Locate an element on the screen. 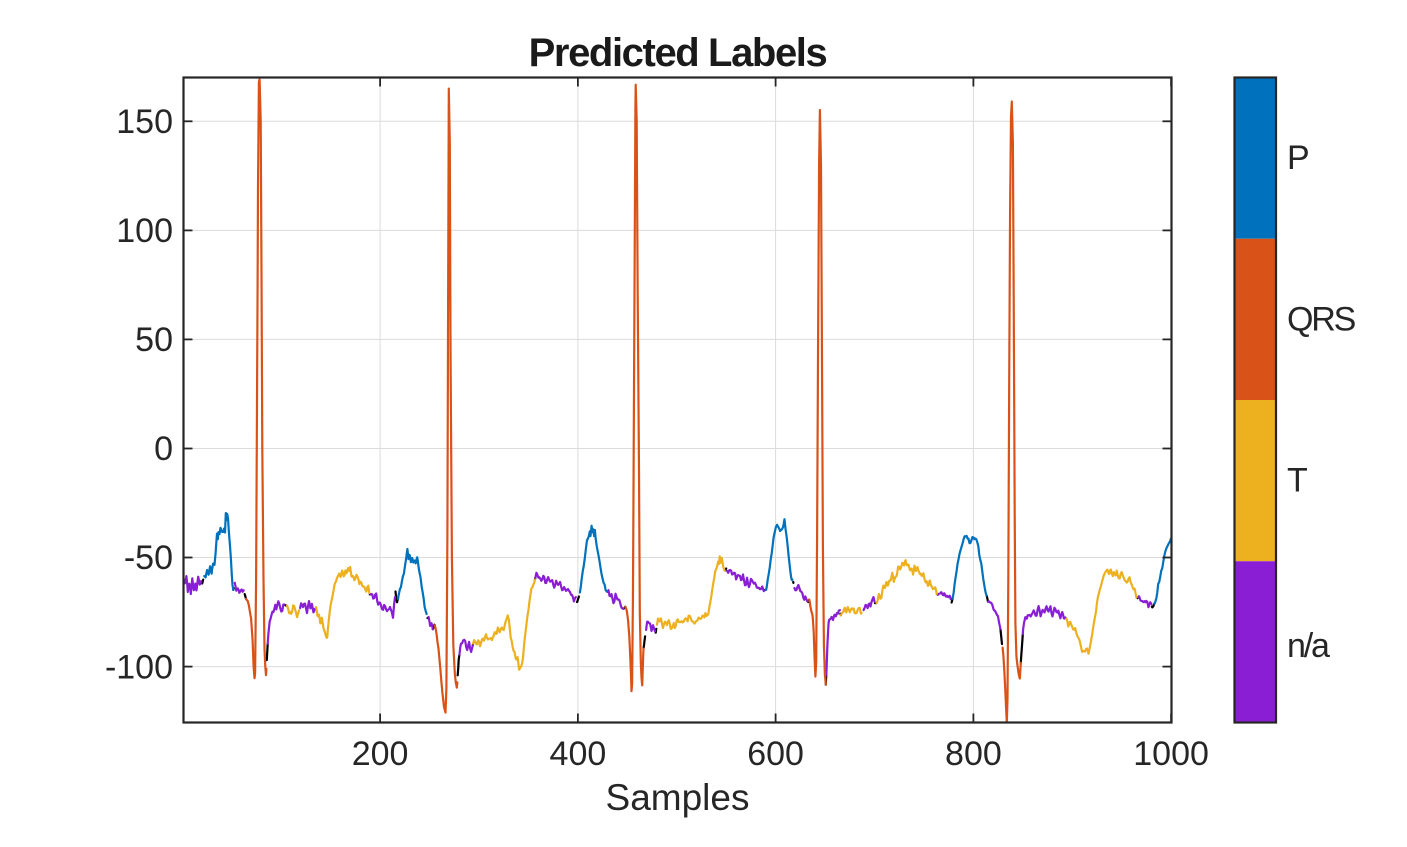 The width and height of the screenshot is (1407, 847). svg-text: QRS is located at coordinates (1321, 319).